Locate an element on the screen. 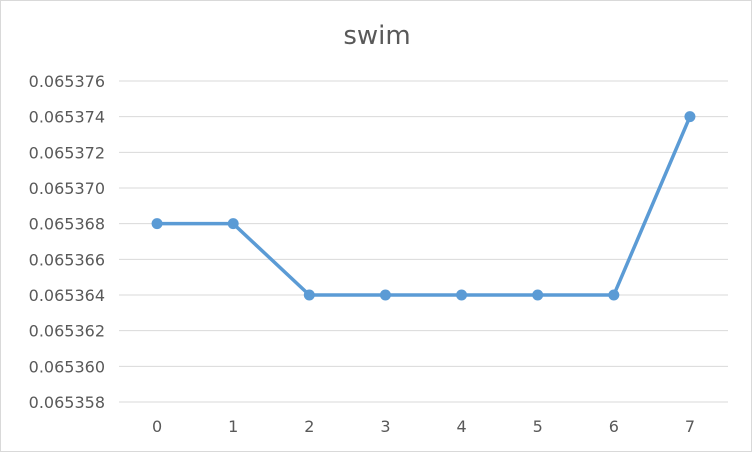 The image size is (752, 453). y-tick-label: 0.065372 is located at coordinates (67, 152).